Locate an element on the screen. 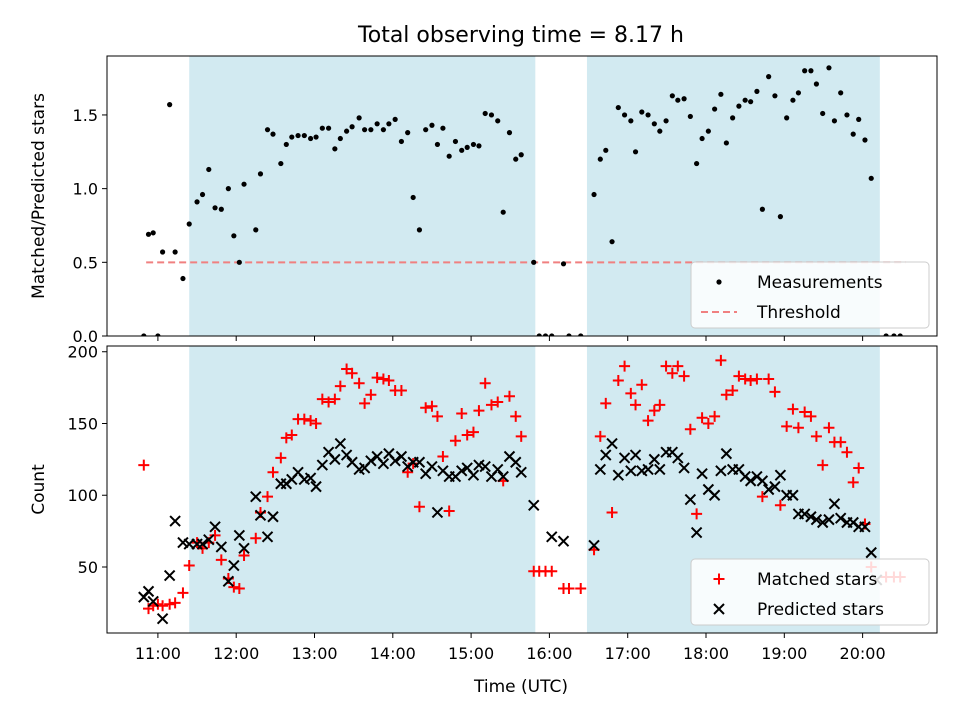 Image resolution: width=960 pixels, height=720 pixels. chart-title: Total observing time = 8.17 h is located at coordinates (520, 35).